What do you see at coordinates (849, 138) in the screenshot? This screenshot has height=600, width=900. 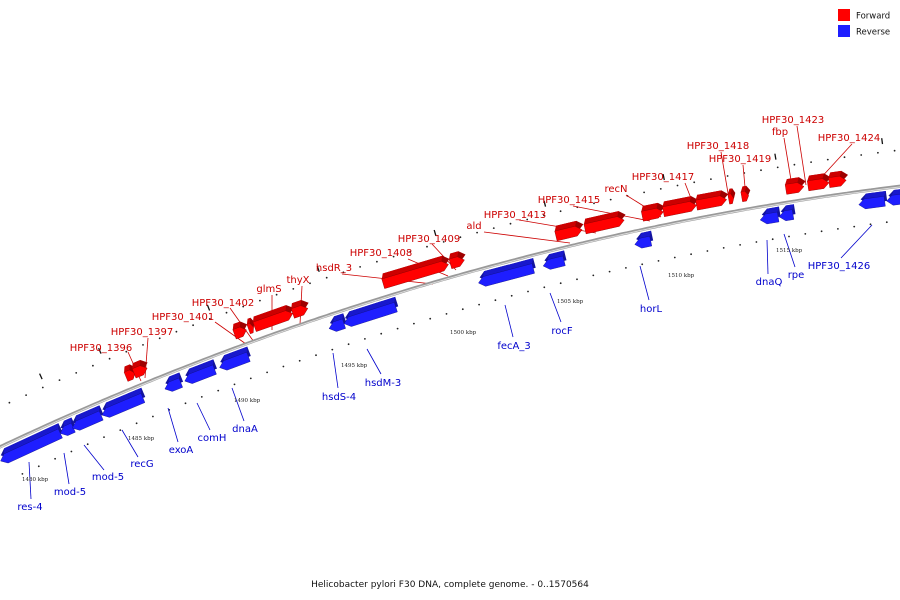 I see `gene-label-hpf30-1424: HPF30_1424` at bounding box center [849, 138].